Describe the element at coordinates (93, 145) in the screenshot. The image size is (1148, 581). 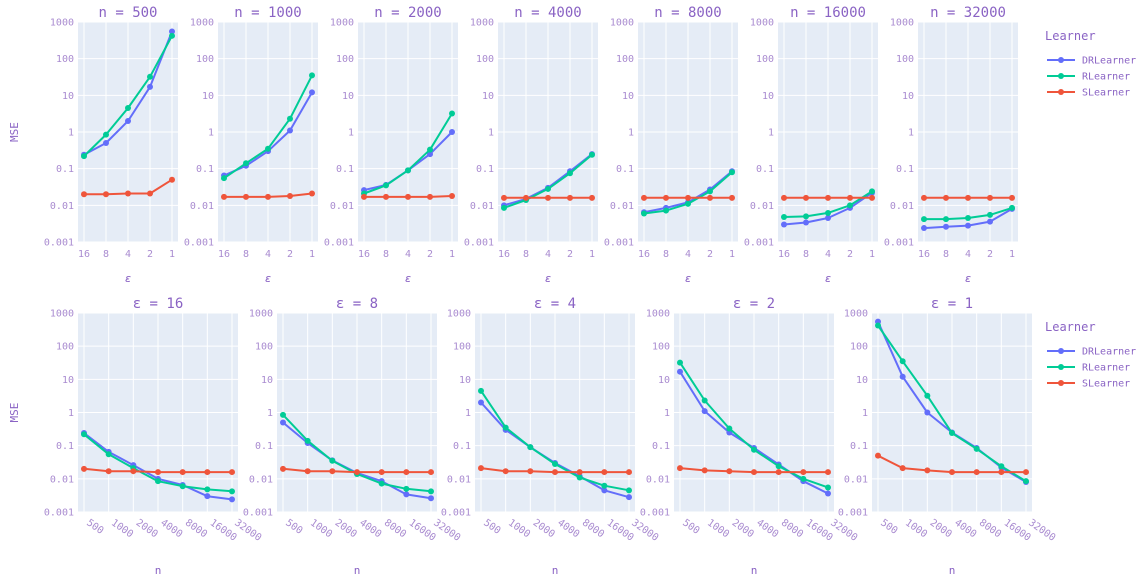
I see `chart-panel-0: 0.001 0.01 0.1 1 10 100 1000 16 8 4 2 1 n = 500 ε MSE` at that location.